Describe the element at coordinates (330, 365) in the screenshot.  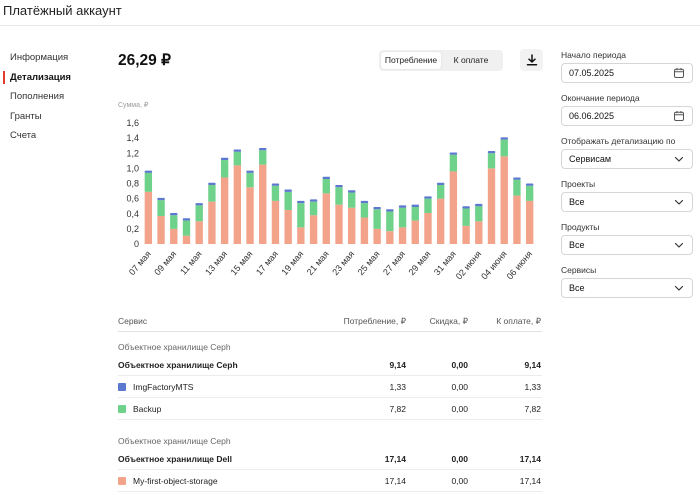
I see `table-row: Объектное хранилище Ceph 9,14 0,00 9,14` at that location.